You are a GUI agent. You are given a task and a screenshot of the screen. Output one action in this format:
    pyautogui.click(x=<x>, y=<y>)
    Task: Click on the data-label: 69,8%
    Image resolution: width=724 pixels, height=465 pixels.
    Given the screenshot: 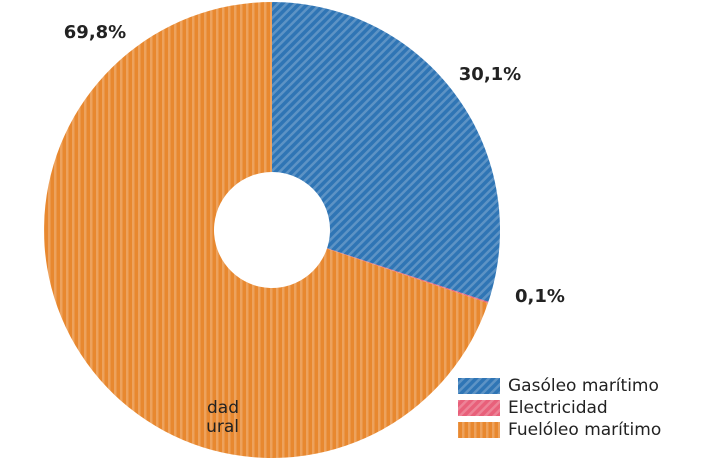 What is the action you would take?
    pyautogui.click(x=95, y=32)
    